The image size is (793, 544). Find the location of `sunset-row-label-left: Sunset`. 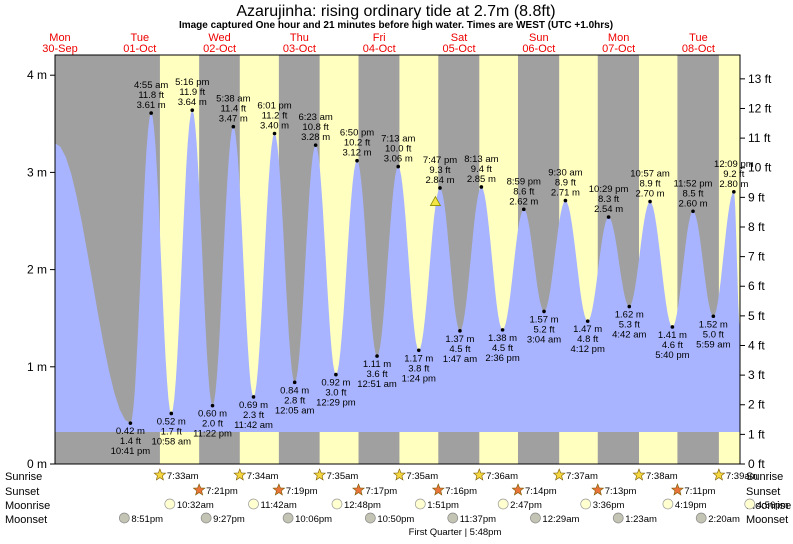

sunset-row-label-left: Sunset is located at coordinates (22, 492).